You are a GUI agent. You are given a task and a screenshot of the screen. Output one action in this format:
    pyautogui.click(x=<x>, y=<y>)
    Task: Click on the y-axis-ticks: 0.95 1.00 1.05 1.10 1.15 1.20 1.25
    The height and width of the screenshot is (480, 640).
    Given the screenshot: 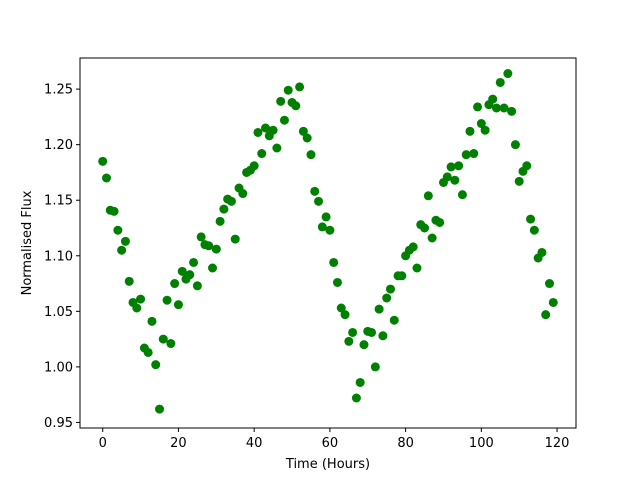 What is the action you would take?
    pyautogui.click(x=62, y=257)
    